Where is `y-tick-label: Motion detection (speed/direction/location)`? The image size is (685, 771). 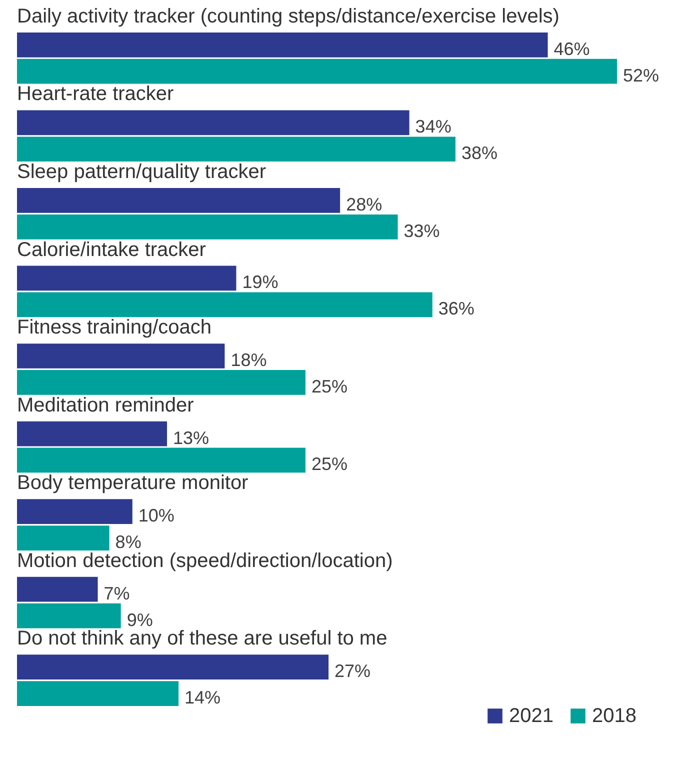
y-tick-label: Motion detection (speed/direction/location) is located at coordinates (205, 561).